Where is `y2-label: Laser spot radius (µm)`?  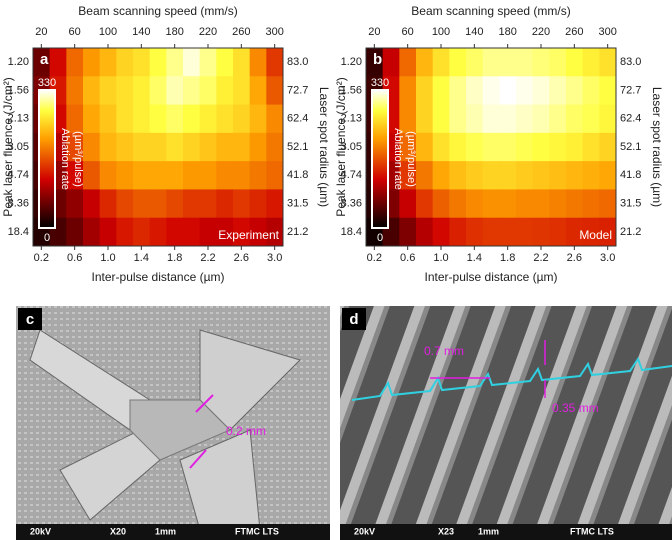 y2-label: Laser spot radius (µm) is located at coordinates (657, 147).